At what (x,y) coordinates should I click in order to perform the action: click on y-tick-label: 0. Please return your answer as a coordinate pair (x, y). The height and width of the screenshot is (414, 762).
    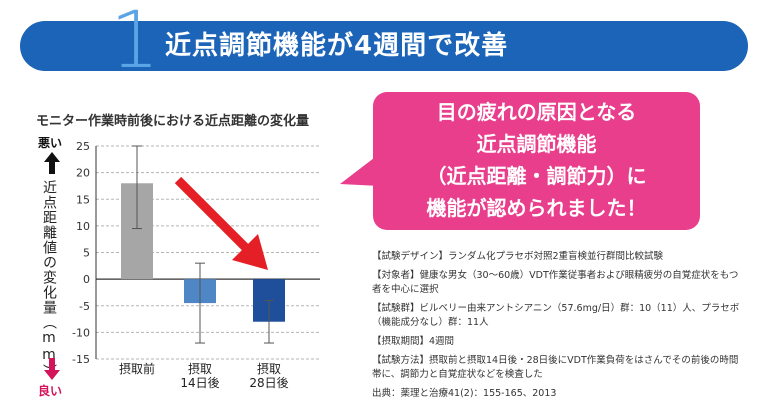
    Looking at the image, I should click on (86, 279).